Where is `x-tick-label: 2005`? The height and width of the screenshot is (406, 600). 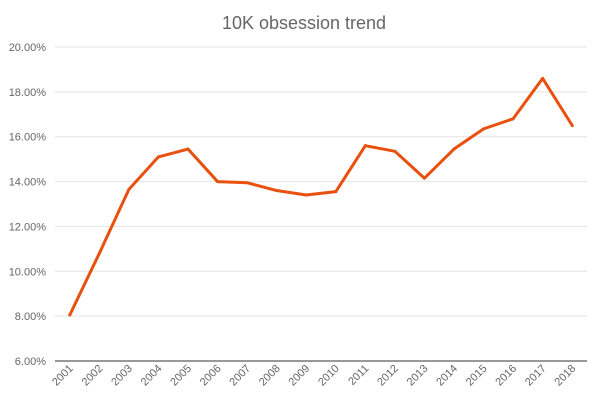 x-tick-label: 2005 is located at coordinates (181, 376).